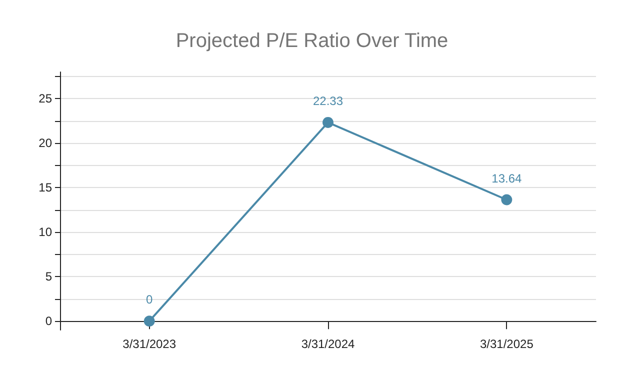 The height and width of the screenshot is (385, 624). I want to click on x-tick-label: 3/31/2023, so click(149, 344).